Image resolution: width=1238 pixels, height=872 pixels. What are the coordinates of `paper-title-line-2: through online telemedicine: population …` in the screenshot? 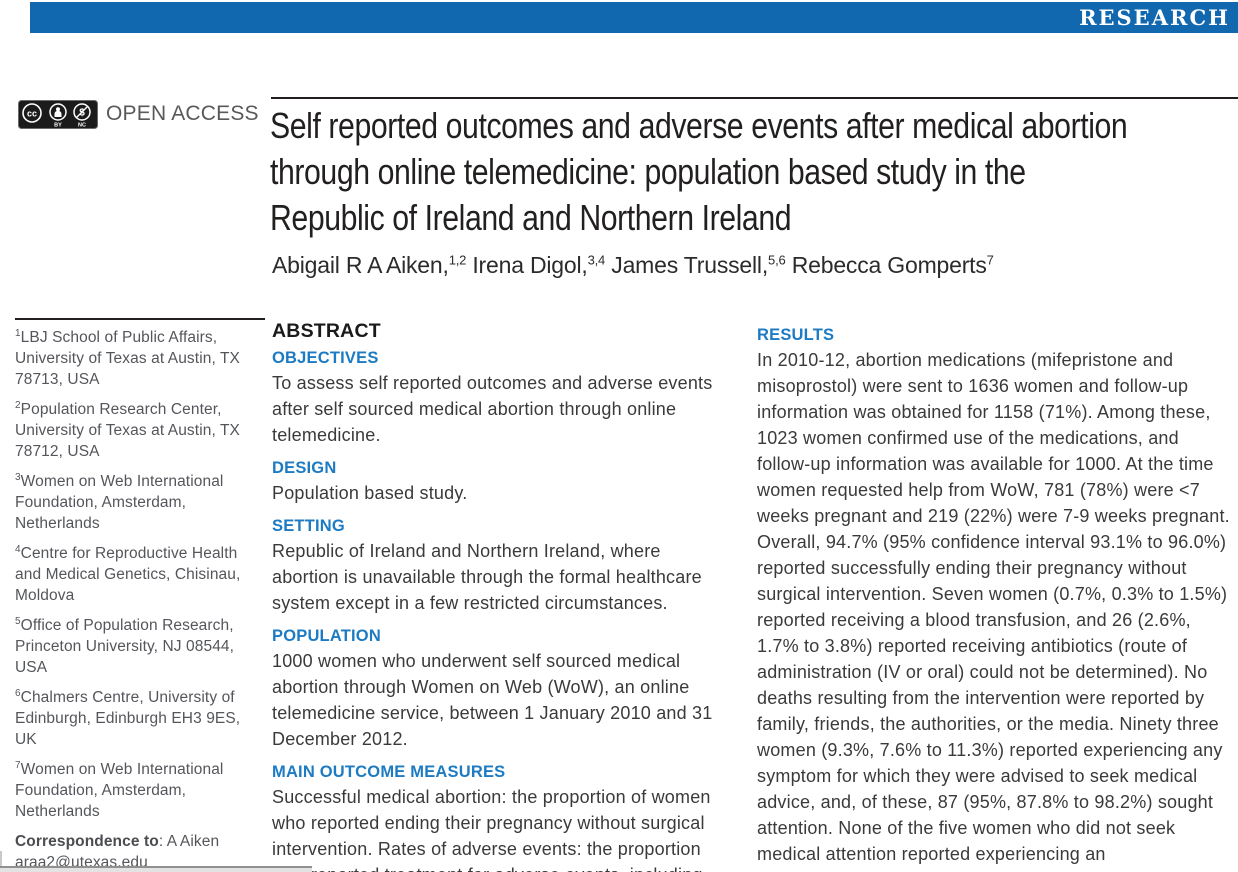 It's located at (648, 171).